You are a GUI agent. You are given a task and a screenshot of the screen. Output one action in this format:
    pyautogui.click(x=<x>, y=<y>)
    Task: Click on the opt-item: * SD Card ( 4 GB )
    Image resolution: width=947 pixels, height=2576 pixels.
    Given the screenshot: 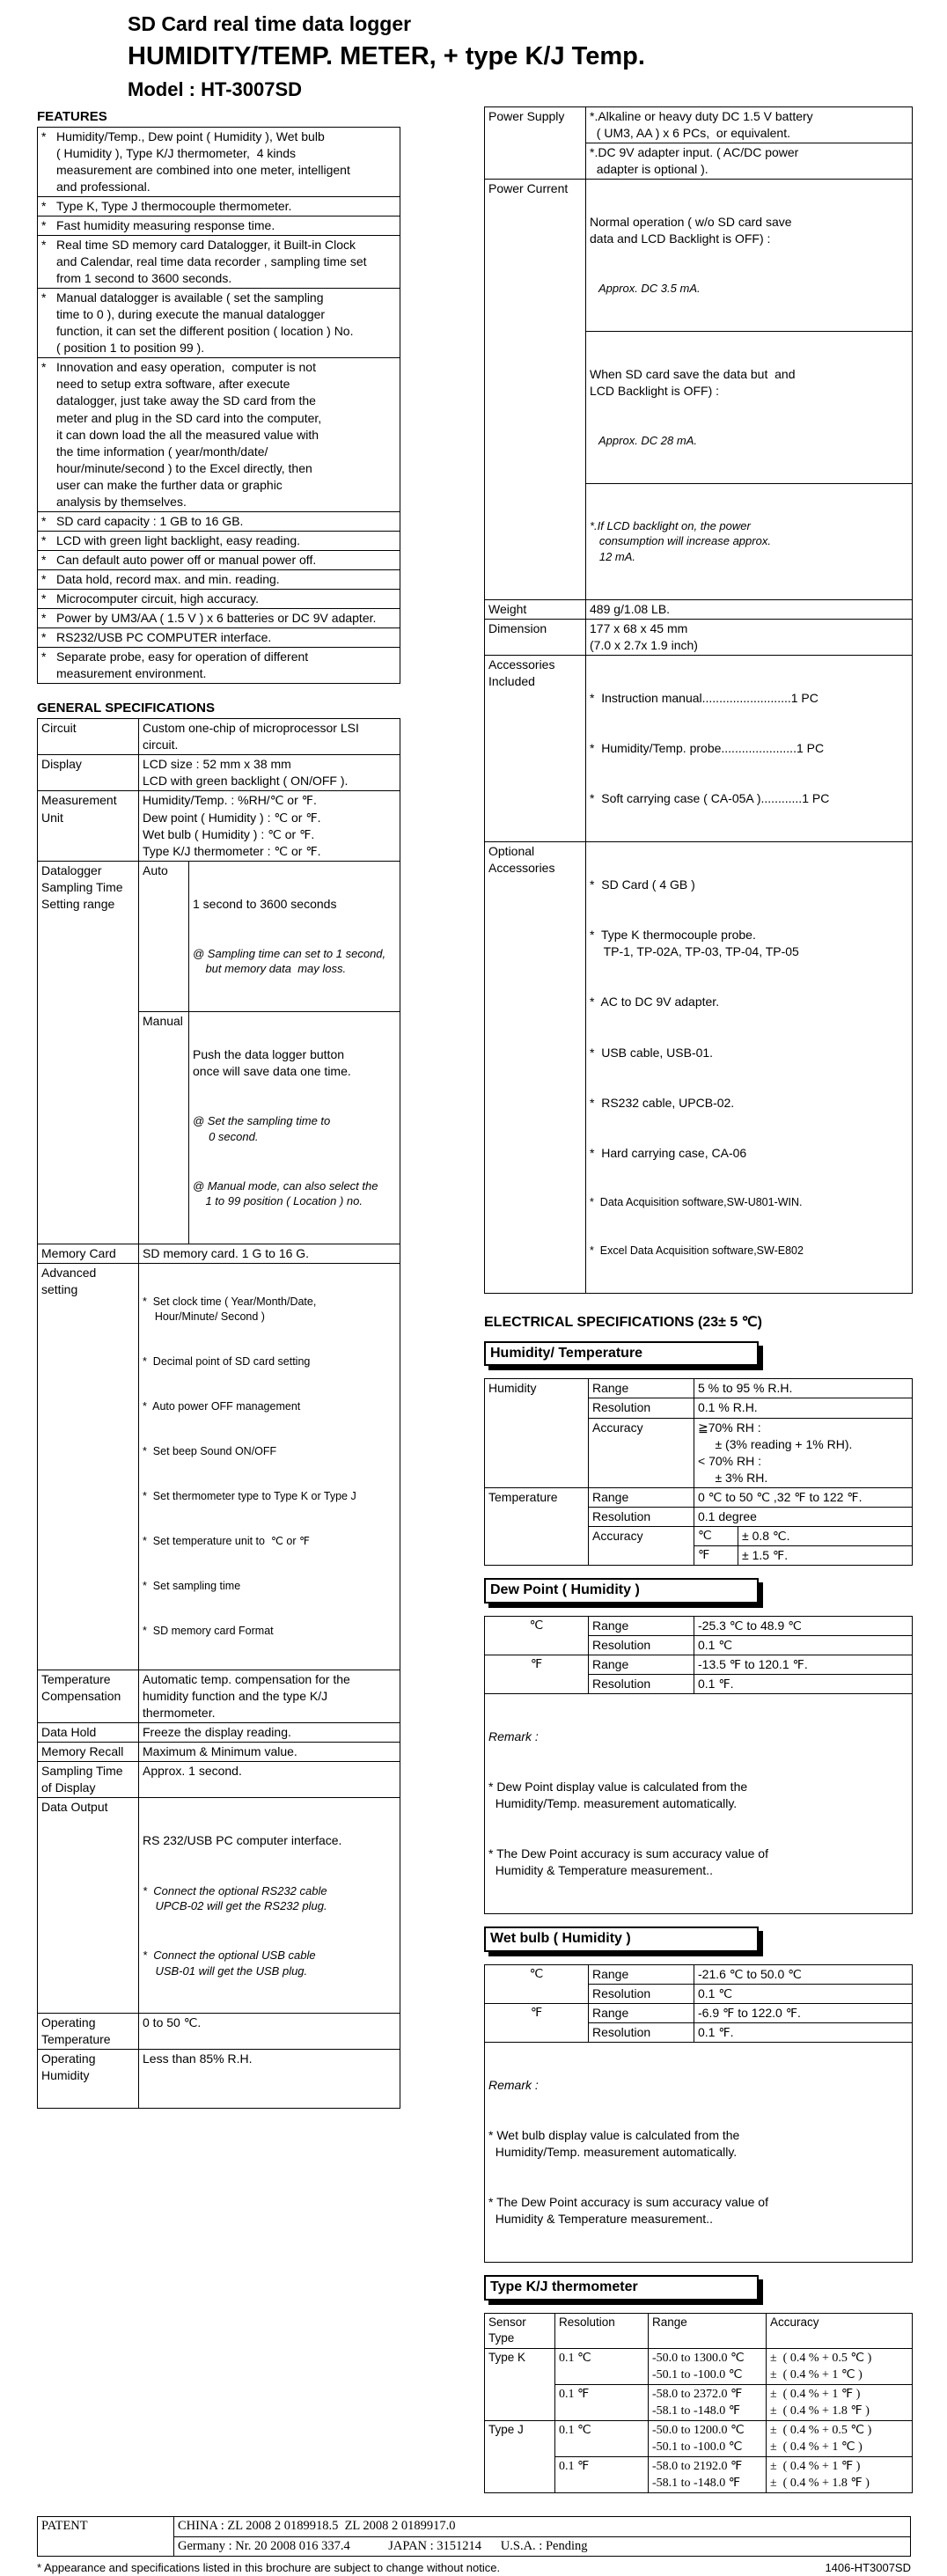 What is the action you would take?
    pyautogui.click(x=642, y=884)
    